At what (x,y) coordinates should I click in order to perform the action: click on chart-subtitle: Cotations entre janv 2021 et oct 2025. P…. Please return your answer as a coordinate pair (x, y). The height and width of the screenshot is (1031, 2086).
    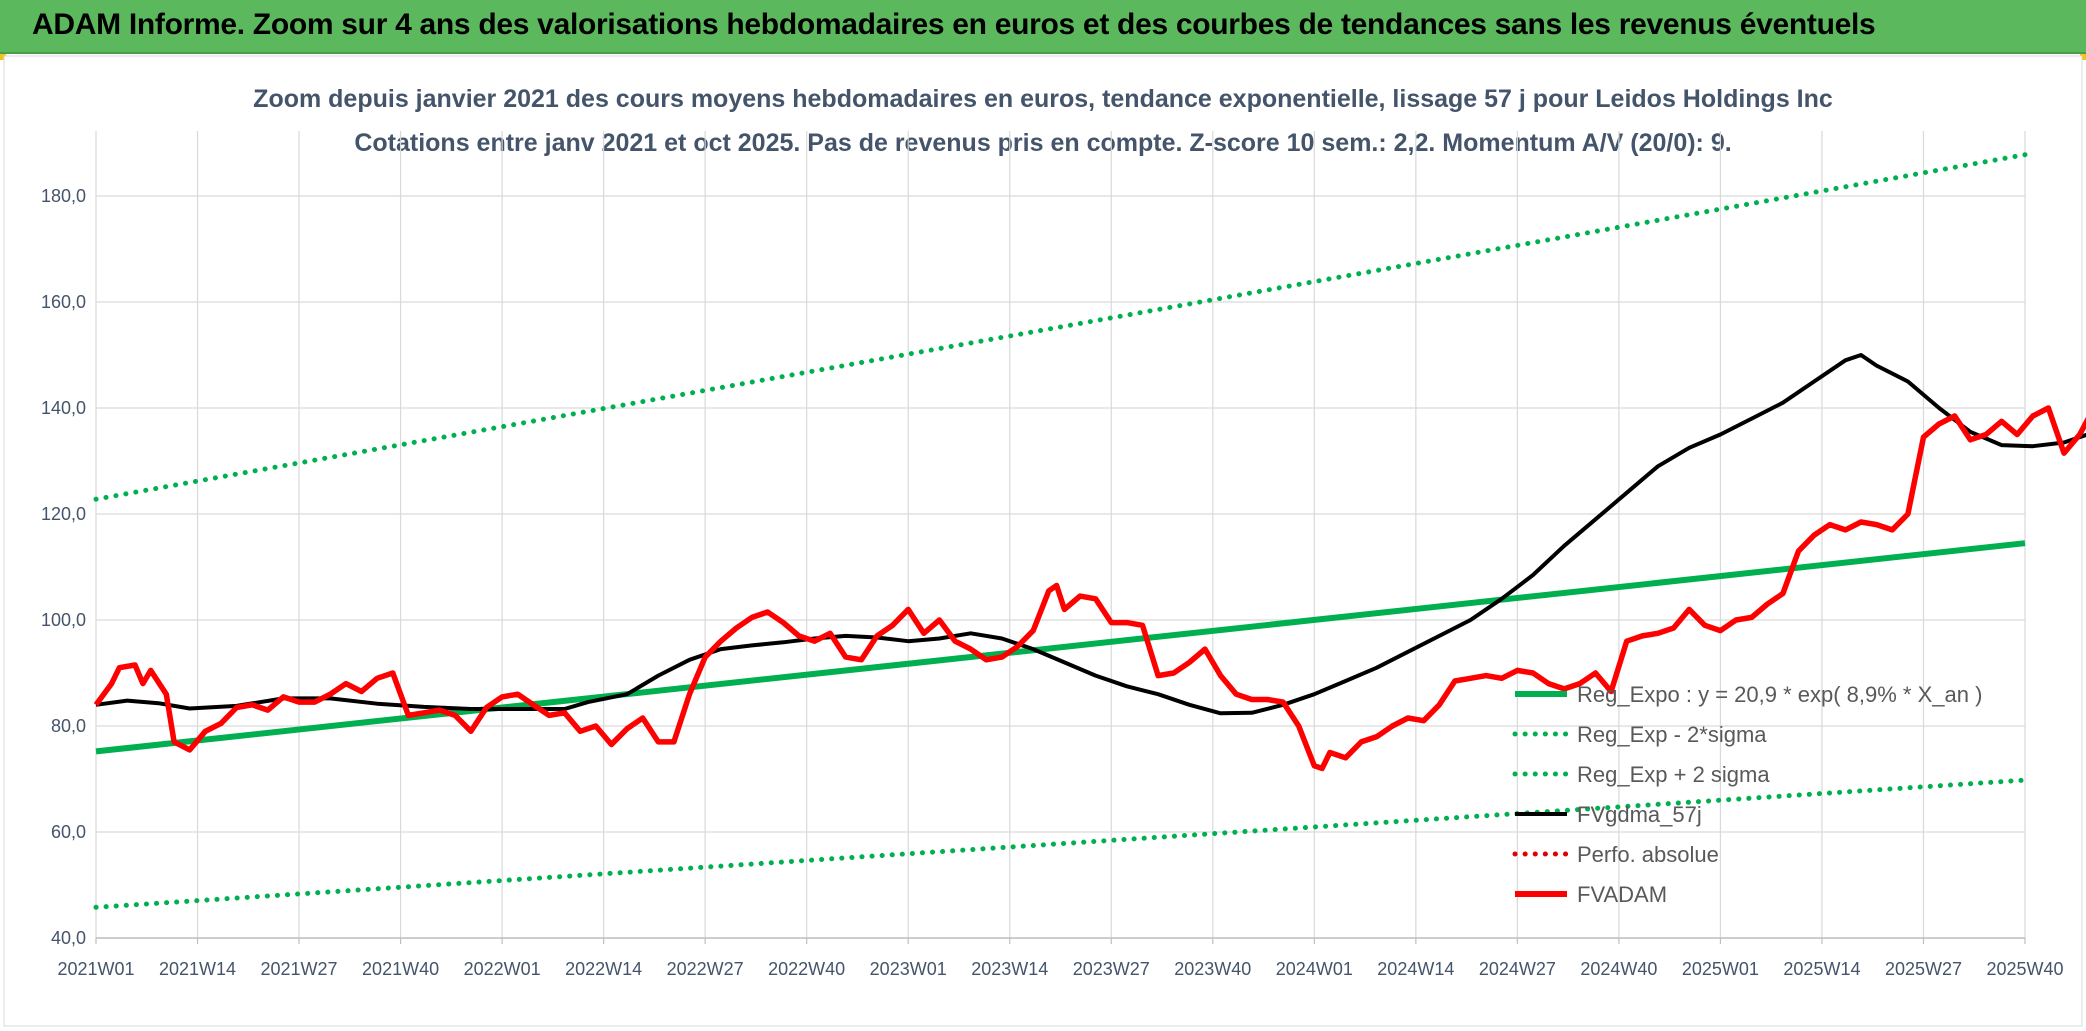
    Looking at the image, I should click on (1042, 143).